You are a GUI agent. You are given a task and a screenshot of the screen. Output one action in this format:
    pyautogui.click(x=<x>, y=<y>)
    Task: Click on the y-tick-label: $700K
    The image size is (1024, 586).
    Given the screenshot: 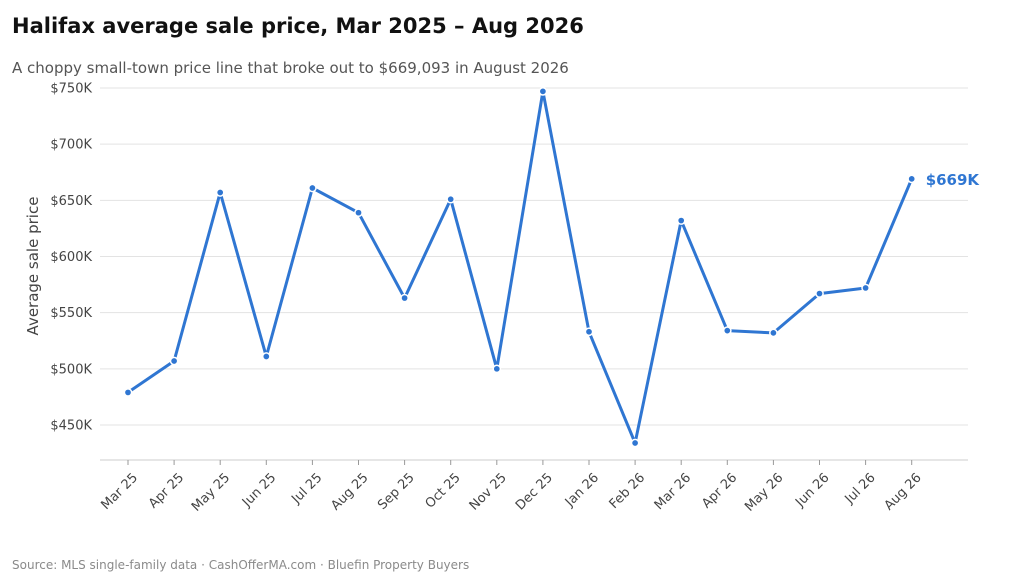 What is the action you would take?
    pyautogui.click(x=71, y=145)
    